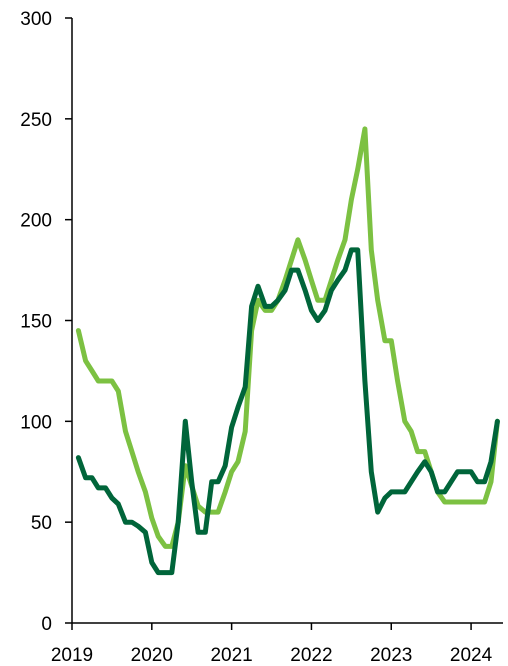  Describe the element at coordinates (36, 322) in the screenshot. I see `y-tick-label: 150` at that location.